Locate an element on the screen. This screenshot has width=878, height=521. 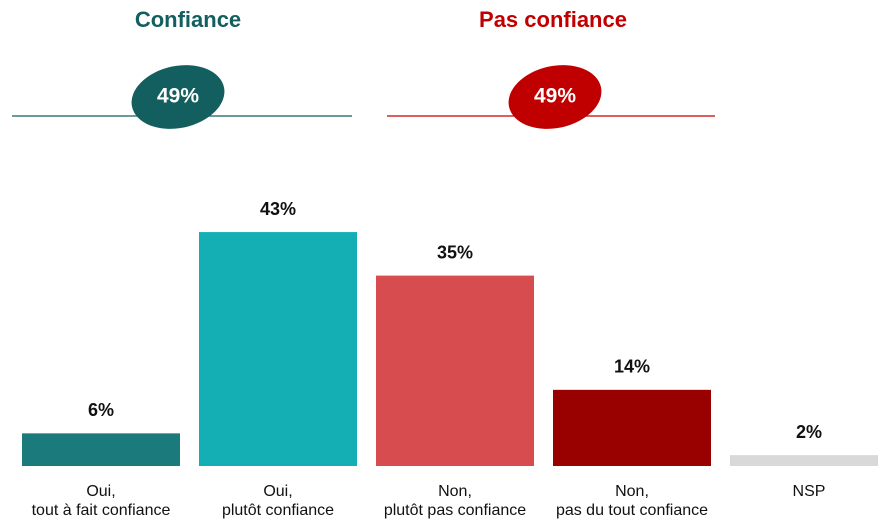
value-label: 6% is located at coordinates (101, 410).